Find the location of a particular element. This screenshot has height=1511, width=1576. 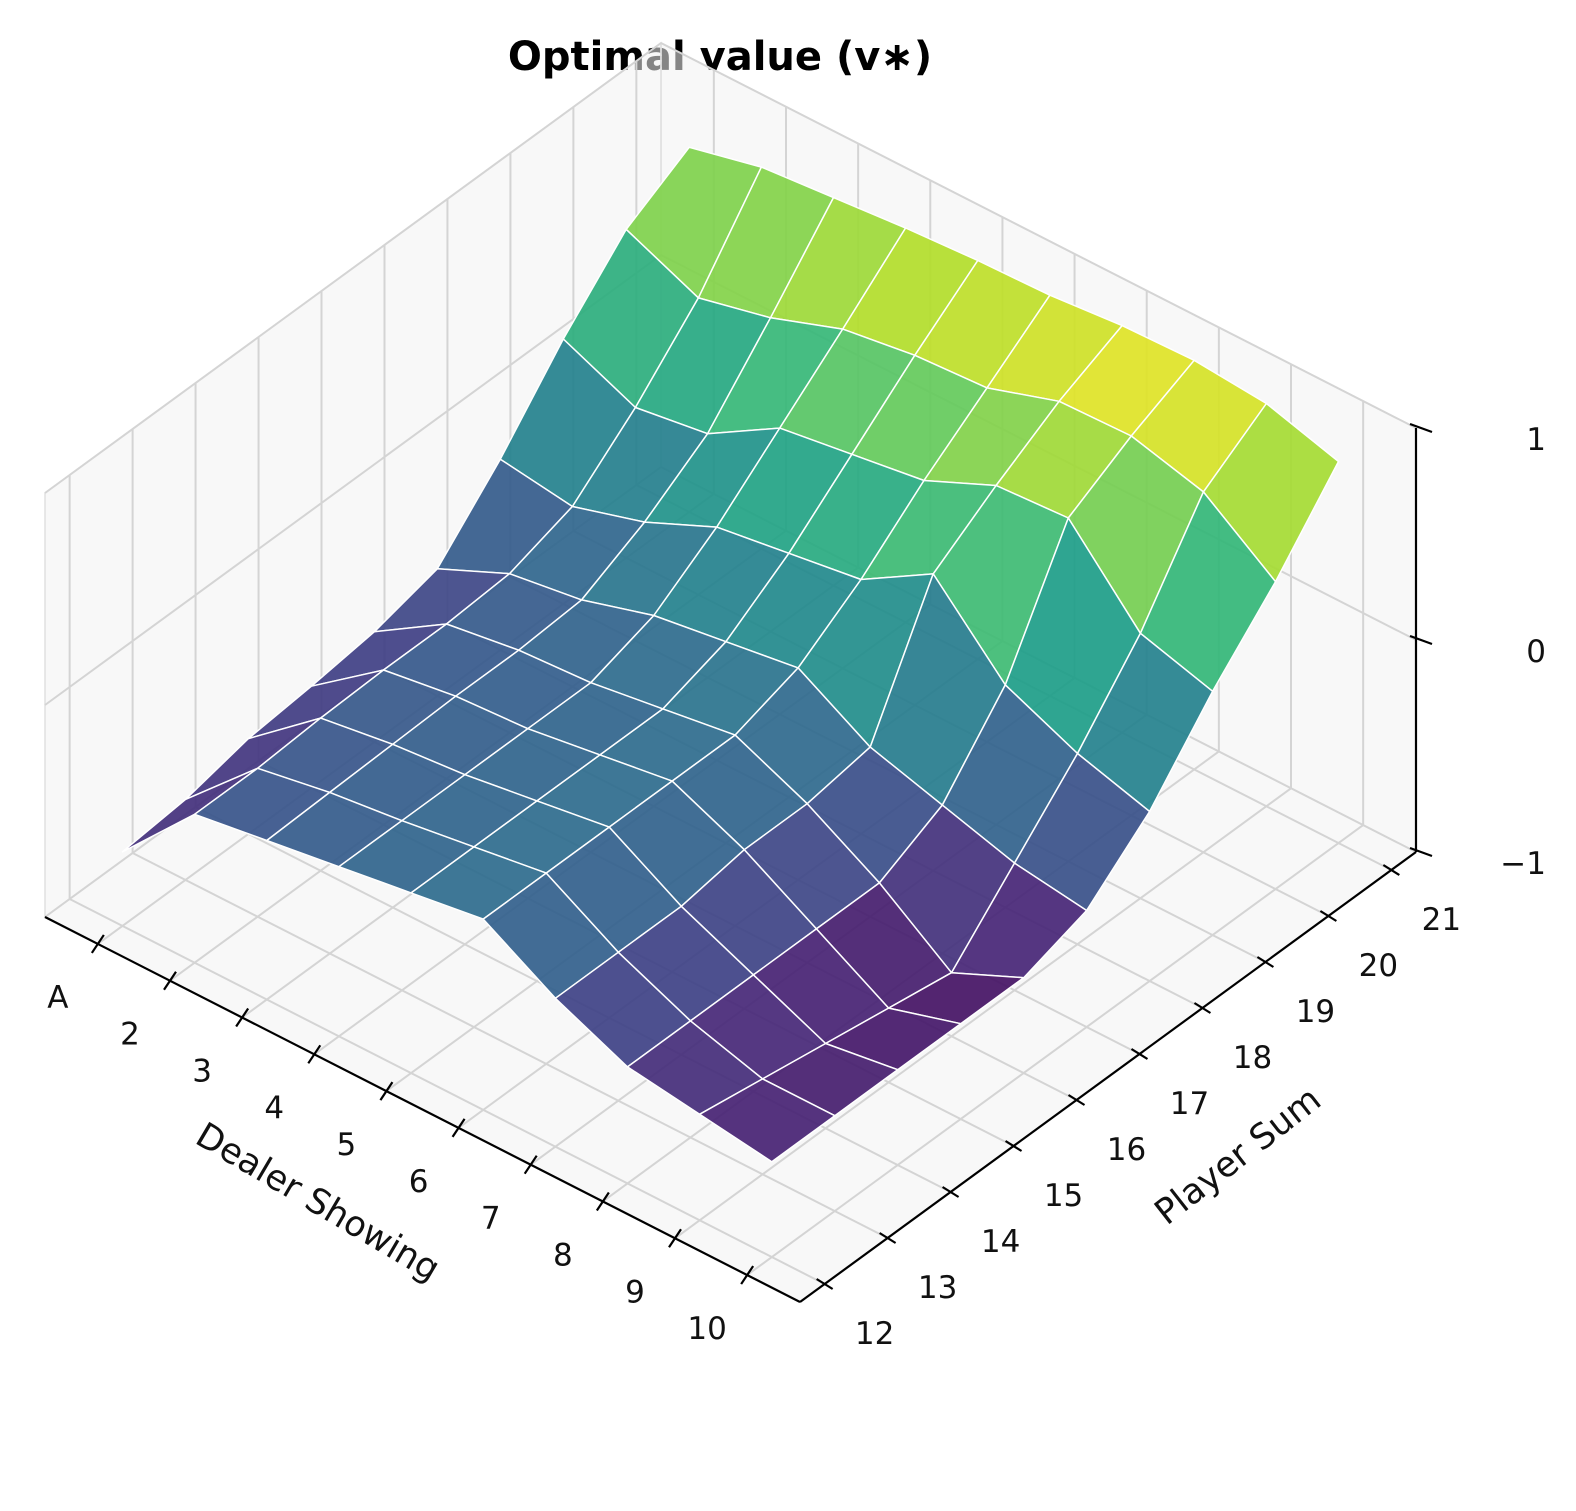

z-tick-label: 1 is located at coordinates (1536, 440).